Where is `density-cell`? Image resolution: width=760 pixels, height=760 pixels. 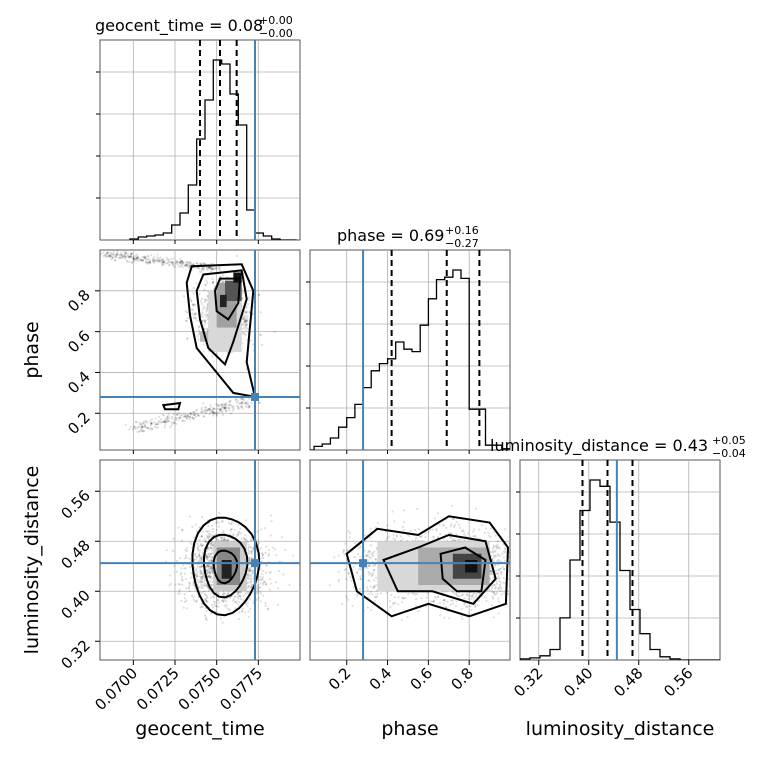
density-cell is located at coordinates (223, 301).